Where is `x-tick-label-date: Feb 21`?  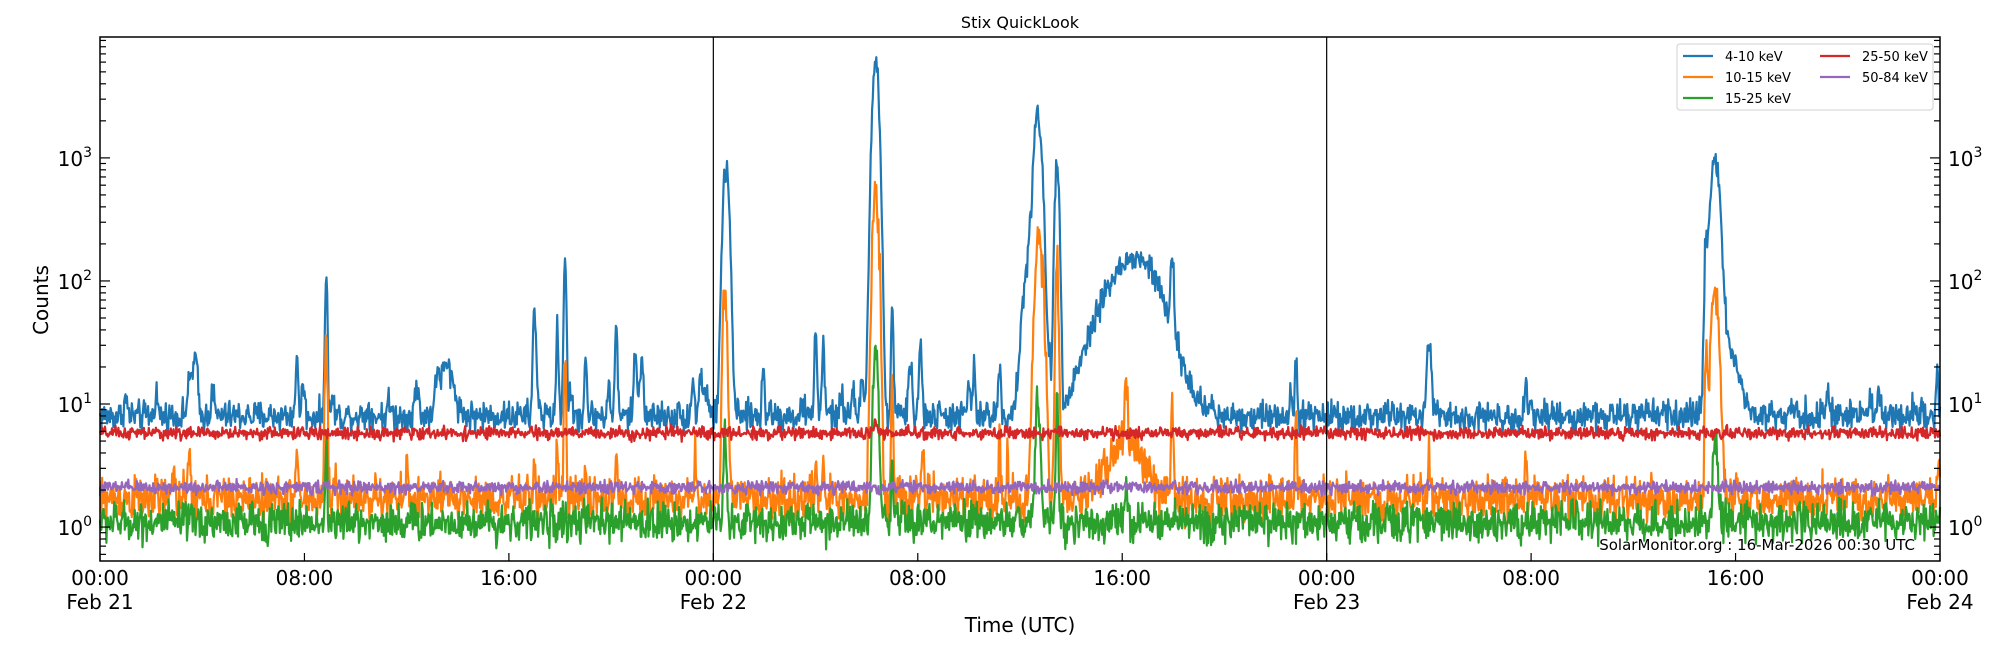 x-tick-label-date: Feb 21 is located at coordinates (99, 602).